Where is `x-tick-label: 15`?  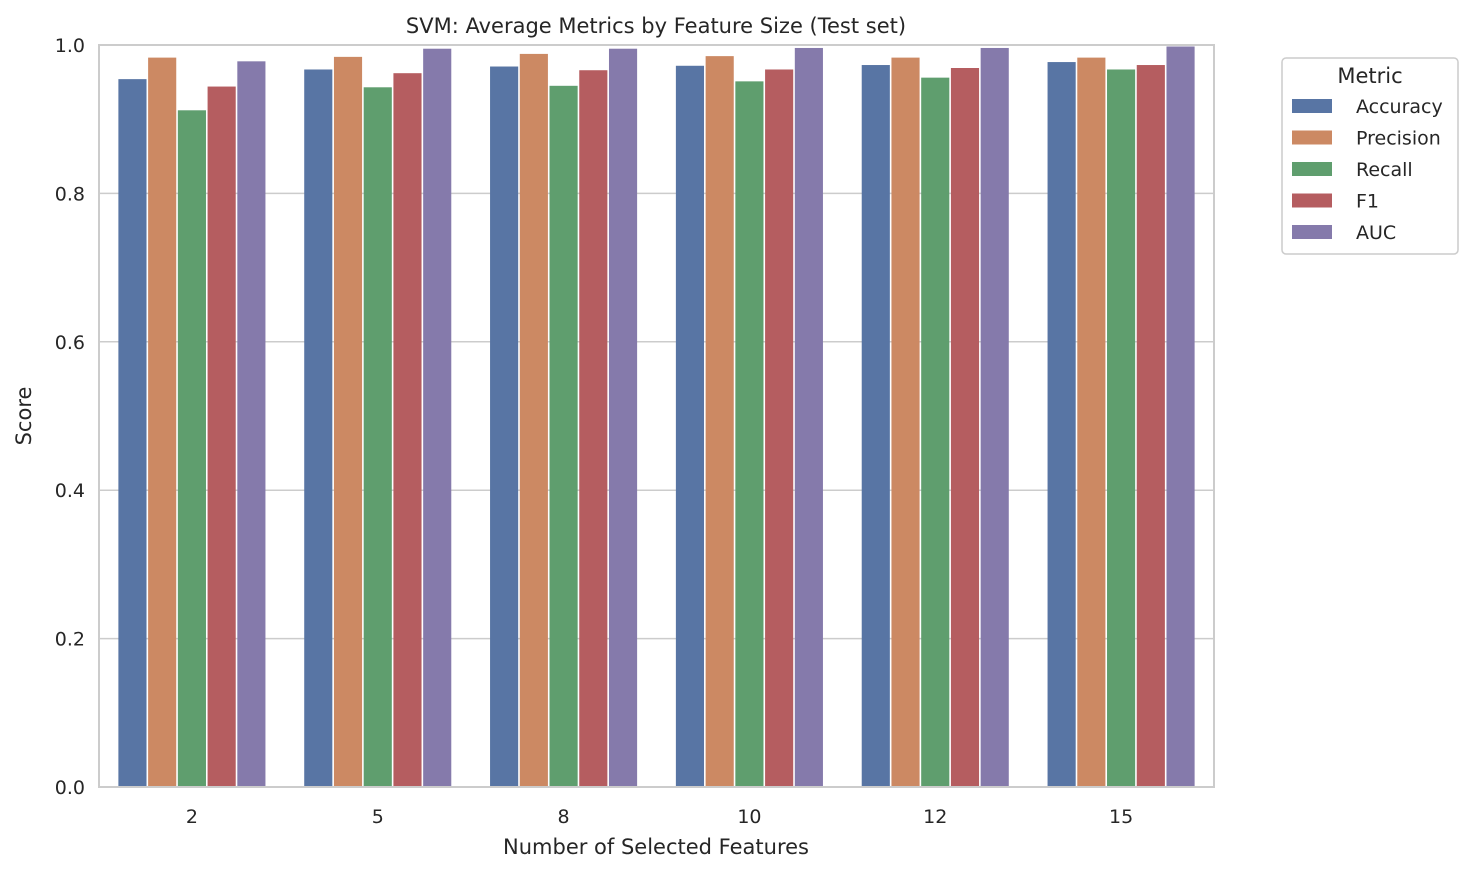 x-tick-label: 15 is located at coordinates (1121, 817).